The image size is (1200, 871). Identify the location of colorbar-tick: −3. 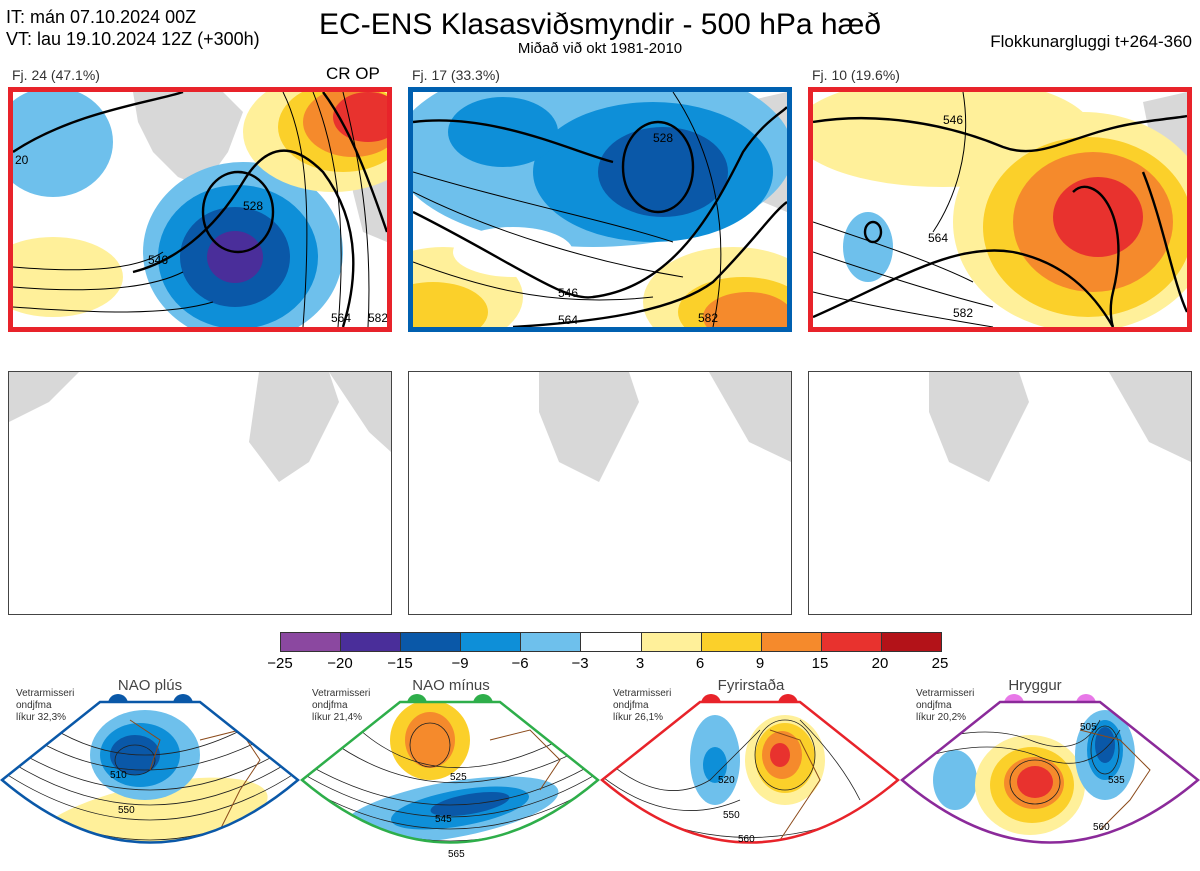
(580, 663).